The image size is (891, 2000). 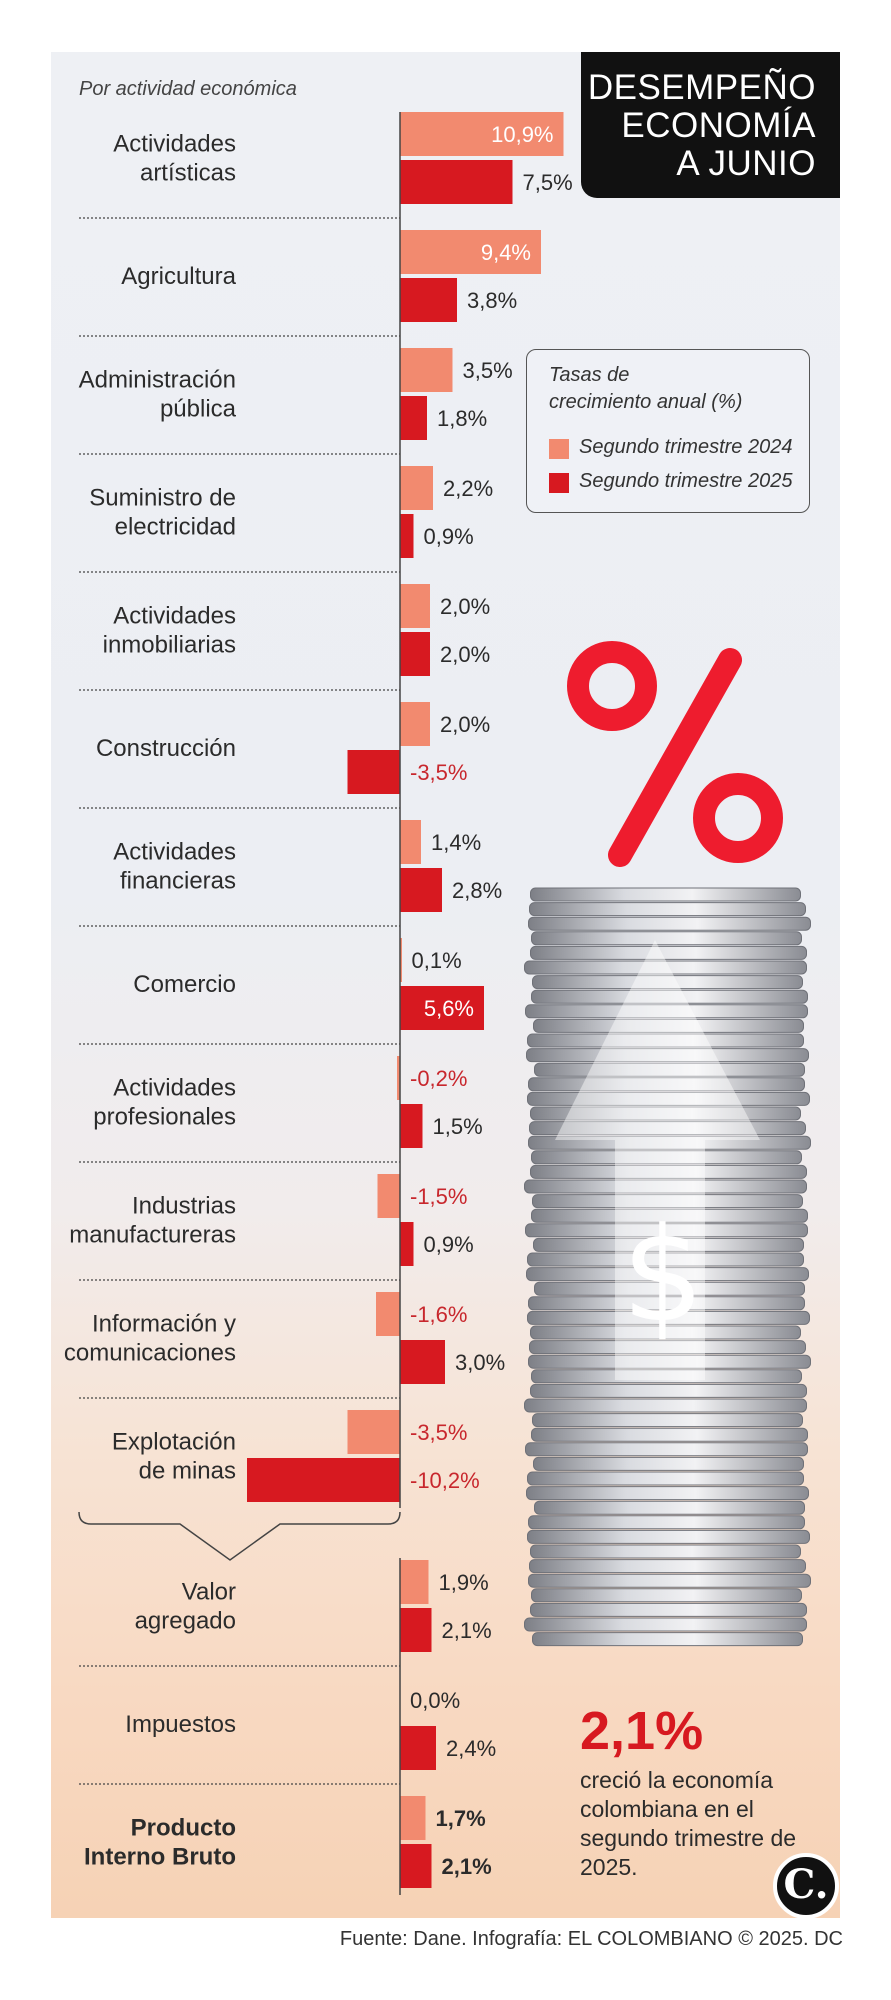 I want to click on value-label-2024: 9,4%, so click(x=506, y=252).